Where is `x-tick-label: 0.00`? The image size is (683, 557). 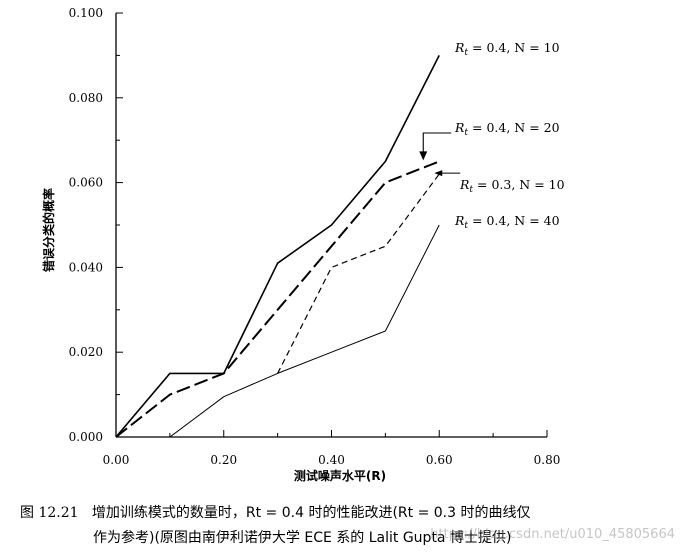
x-tick-label: 0.00 is located at coordinates (116, 460).